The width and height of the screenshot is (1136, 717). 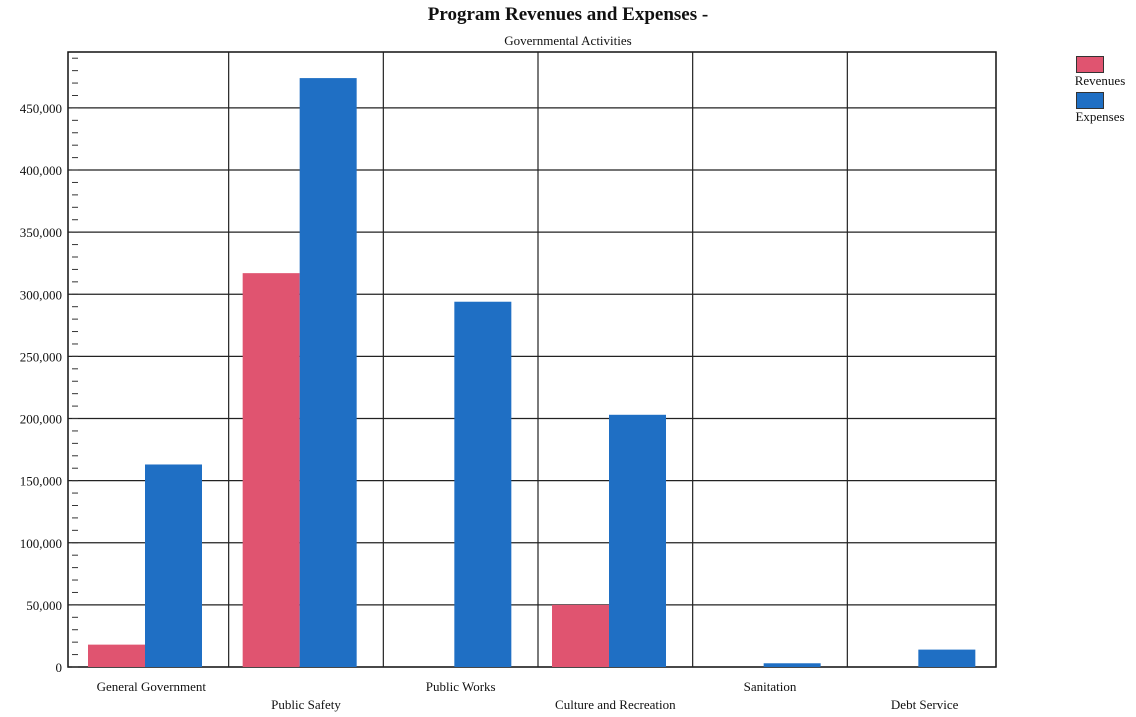 What do you see at coordinates (44, 605) in the screenshot?
I see `y-tick-label: 50,000` at bounding box center [44, 605].